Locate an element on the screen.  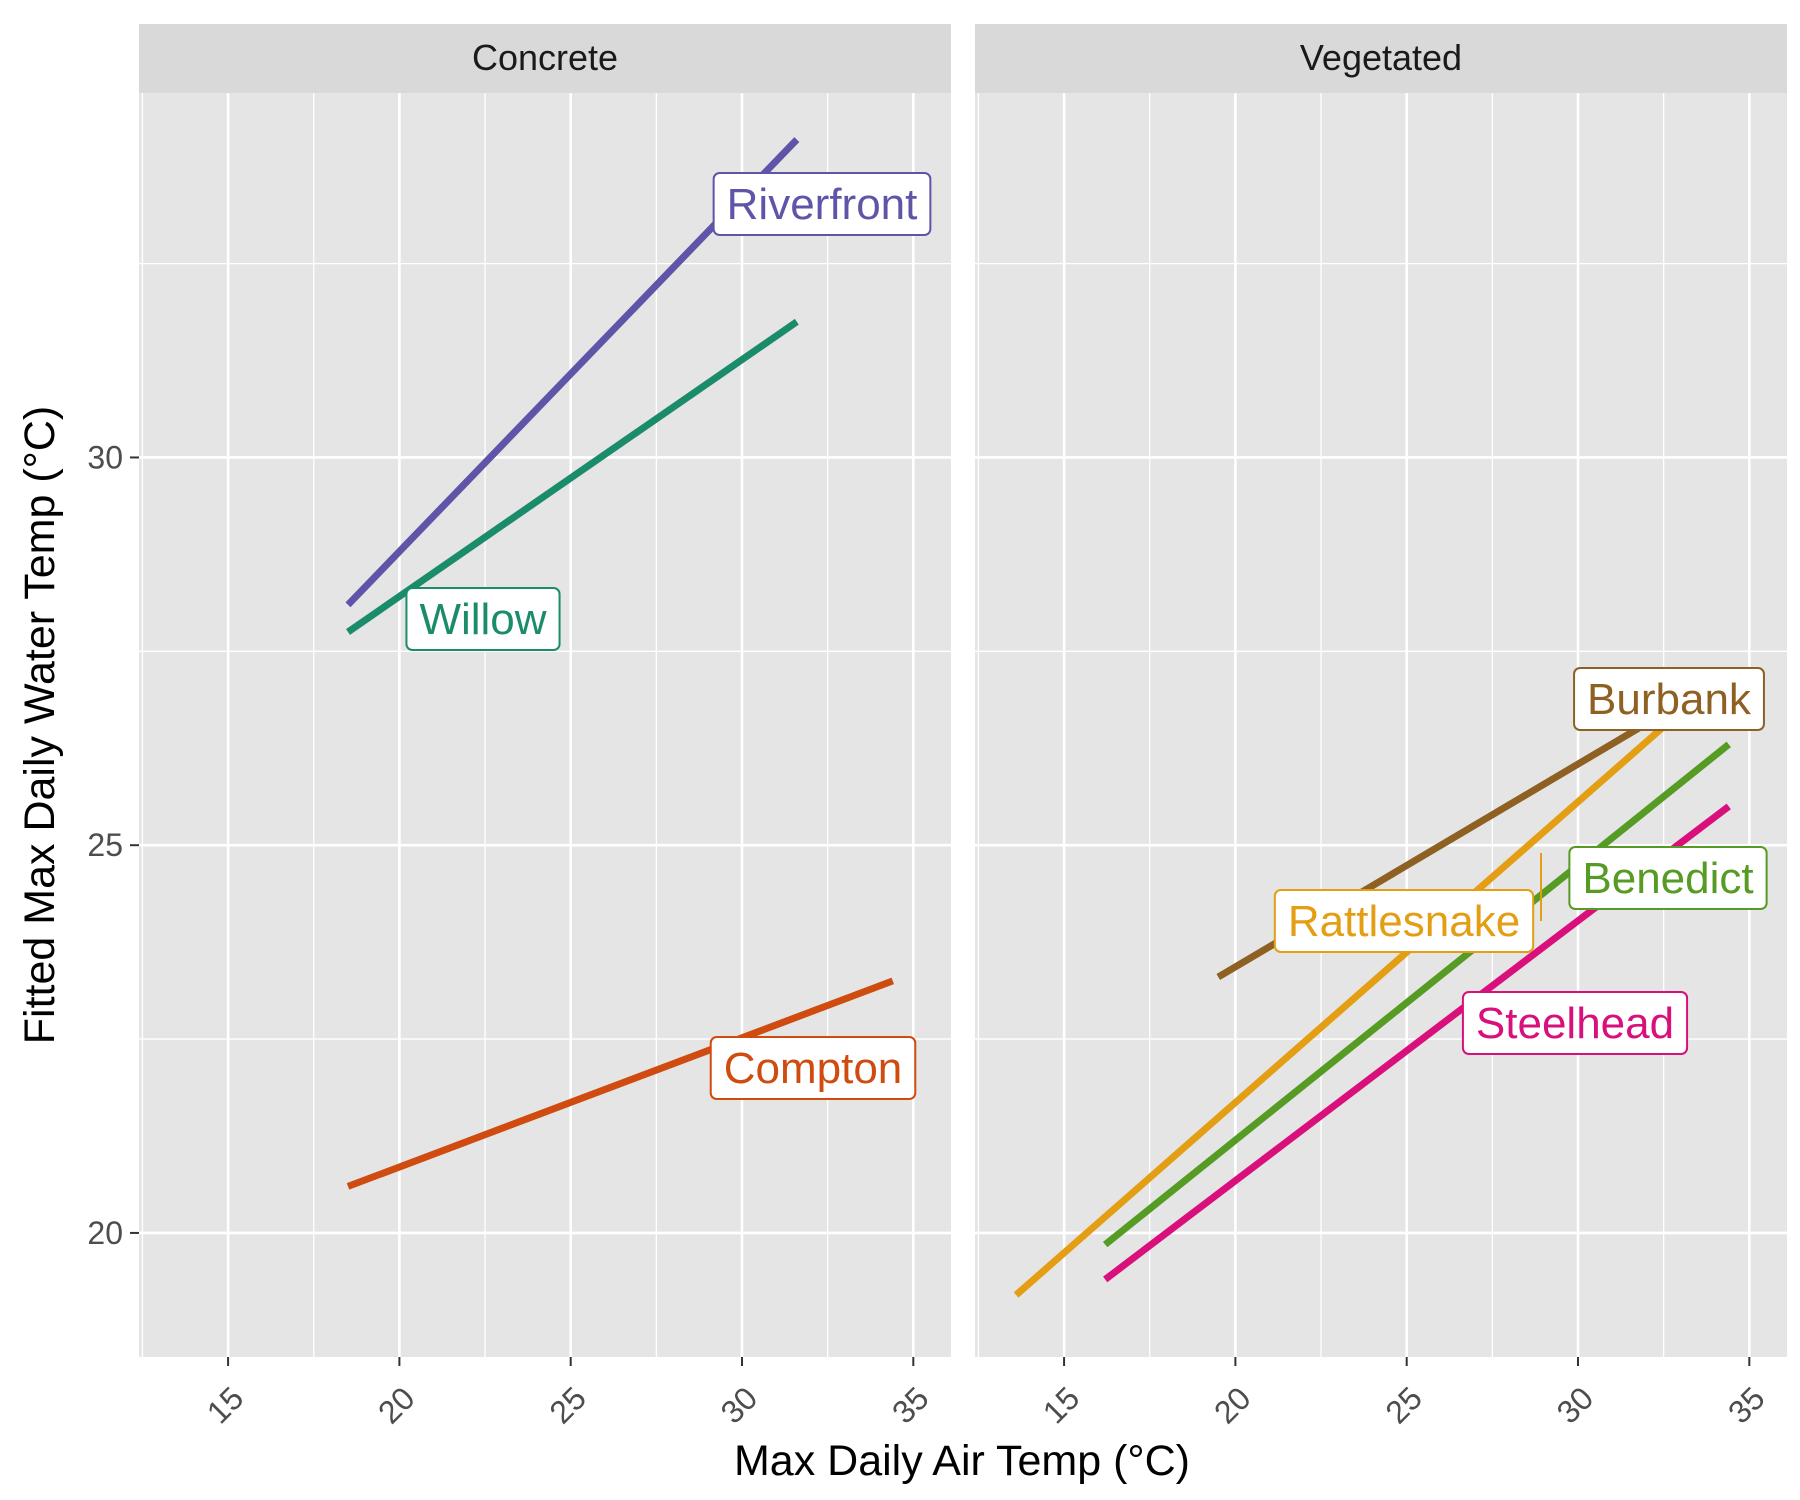
series-line-benedict is located at coordinates (1417, 994).